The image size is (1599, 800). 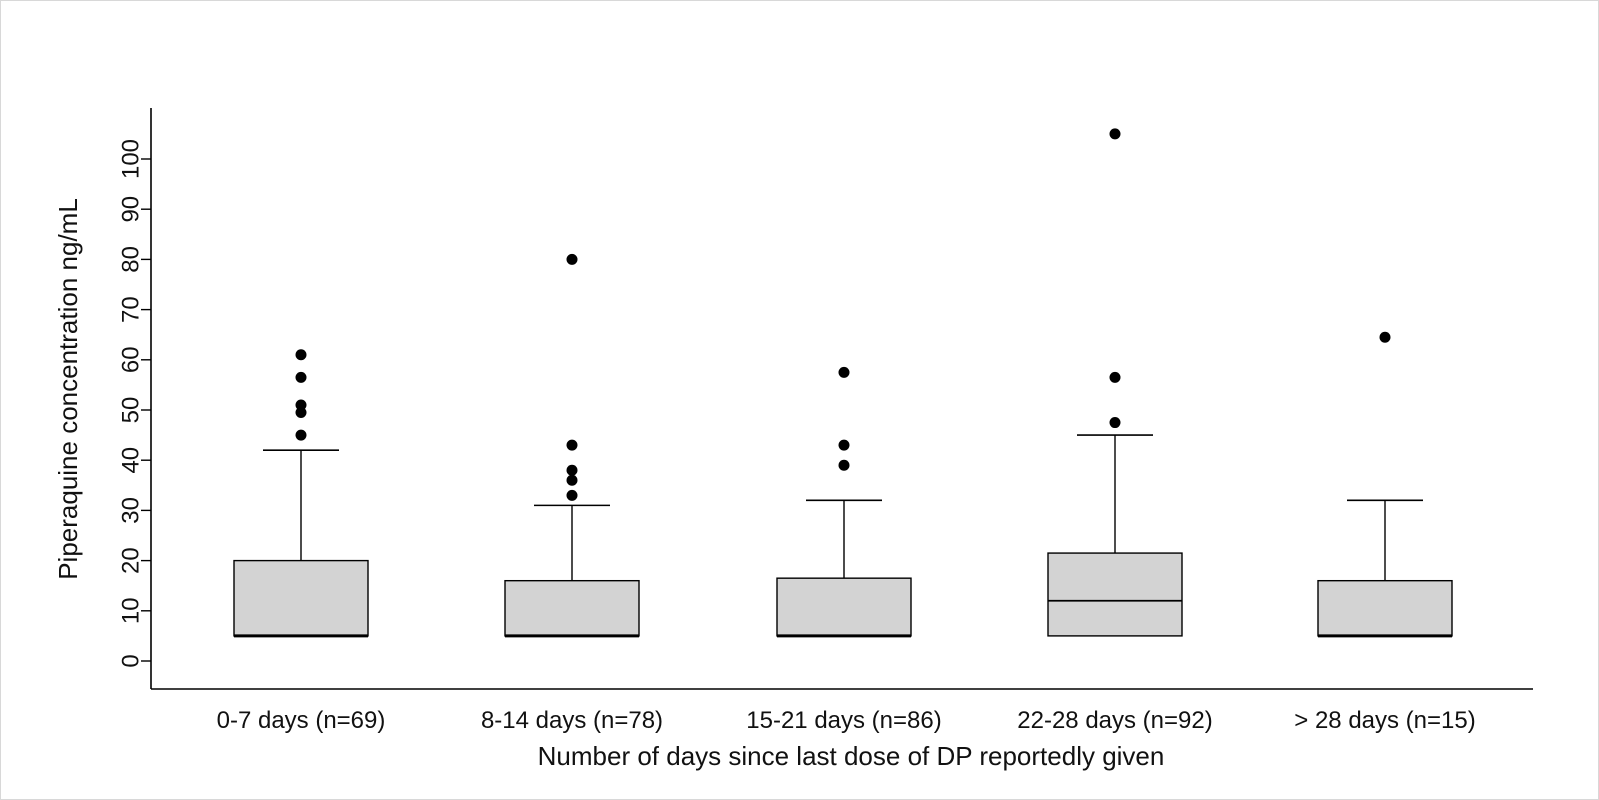 What do you see at coordinates (130, 359) in the screenshot?
I see `y-tick-label: 60` at bounding box center [130, 359].